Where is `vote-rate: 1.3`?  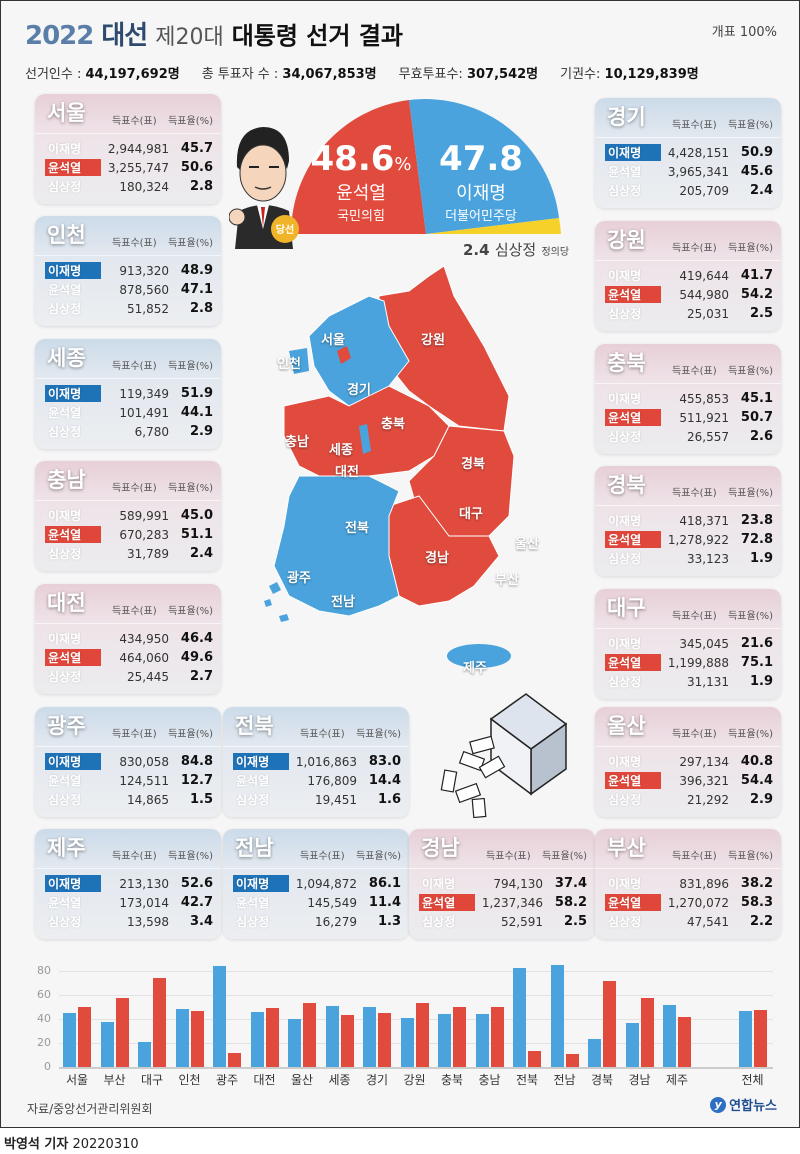
vote-rate: 1.3 is located at coordinates (389, 921).